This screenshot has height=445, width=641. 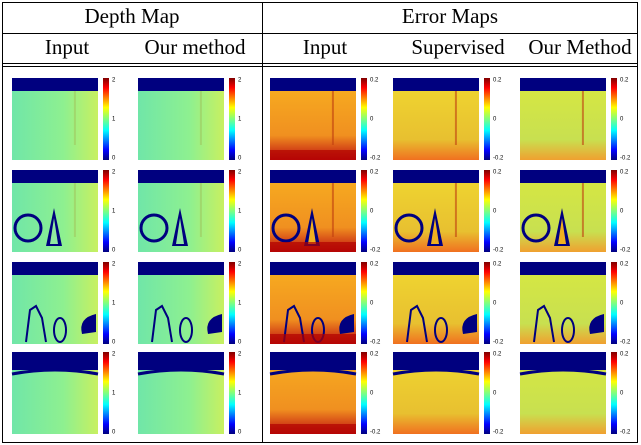 What do you see at coordinates (313, 429) in the screenshot?
I see `image-floor` at bounding box center [313, 429].